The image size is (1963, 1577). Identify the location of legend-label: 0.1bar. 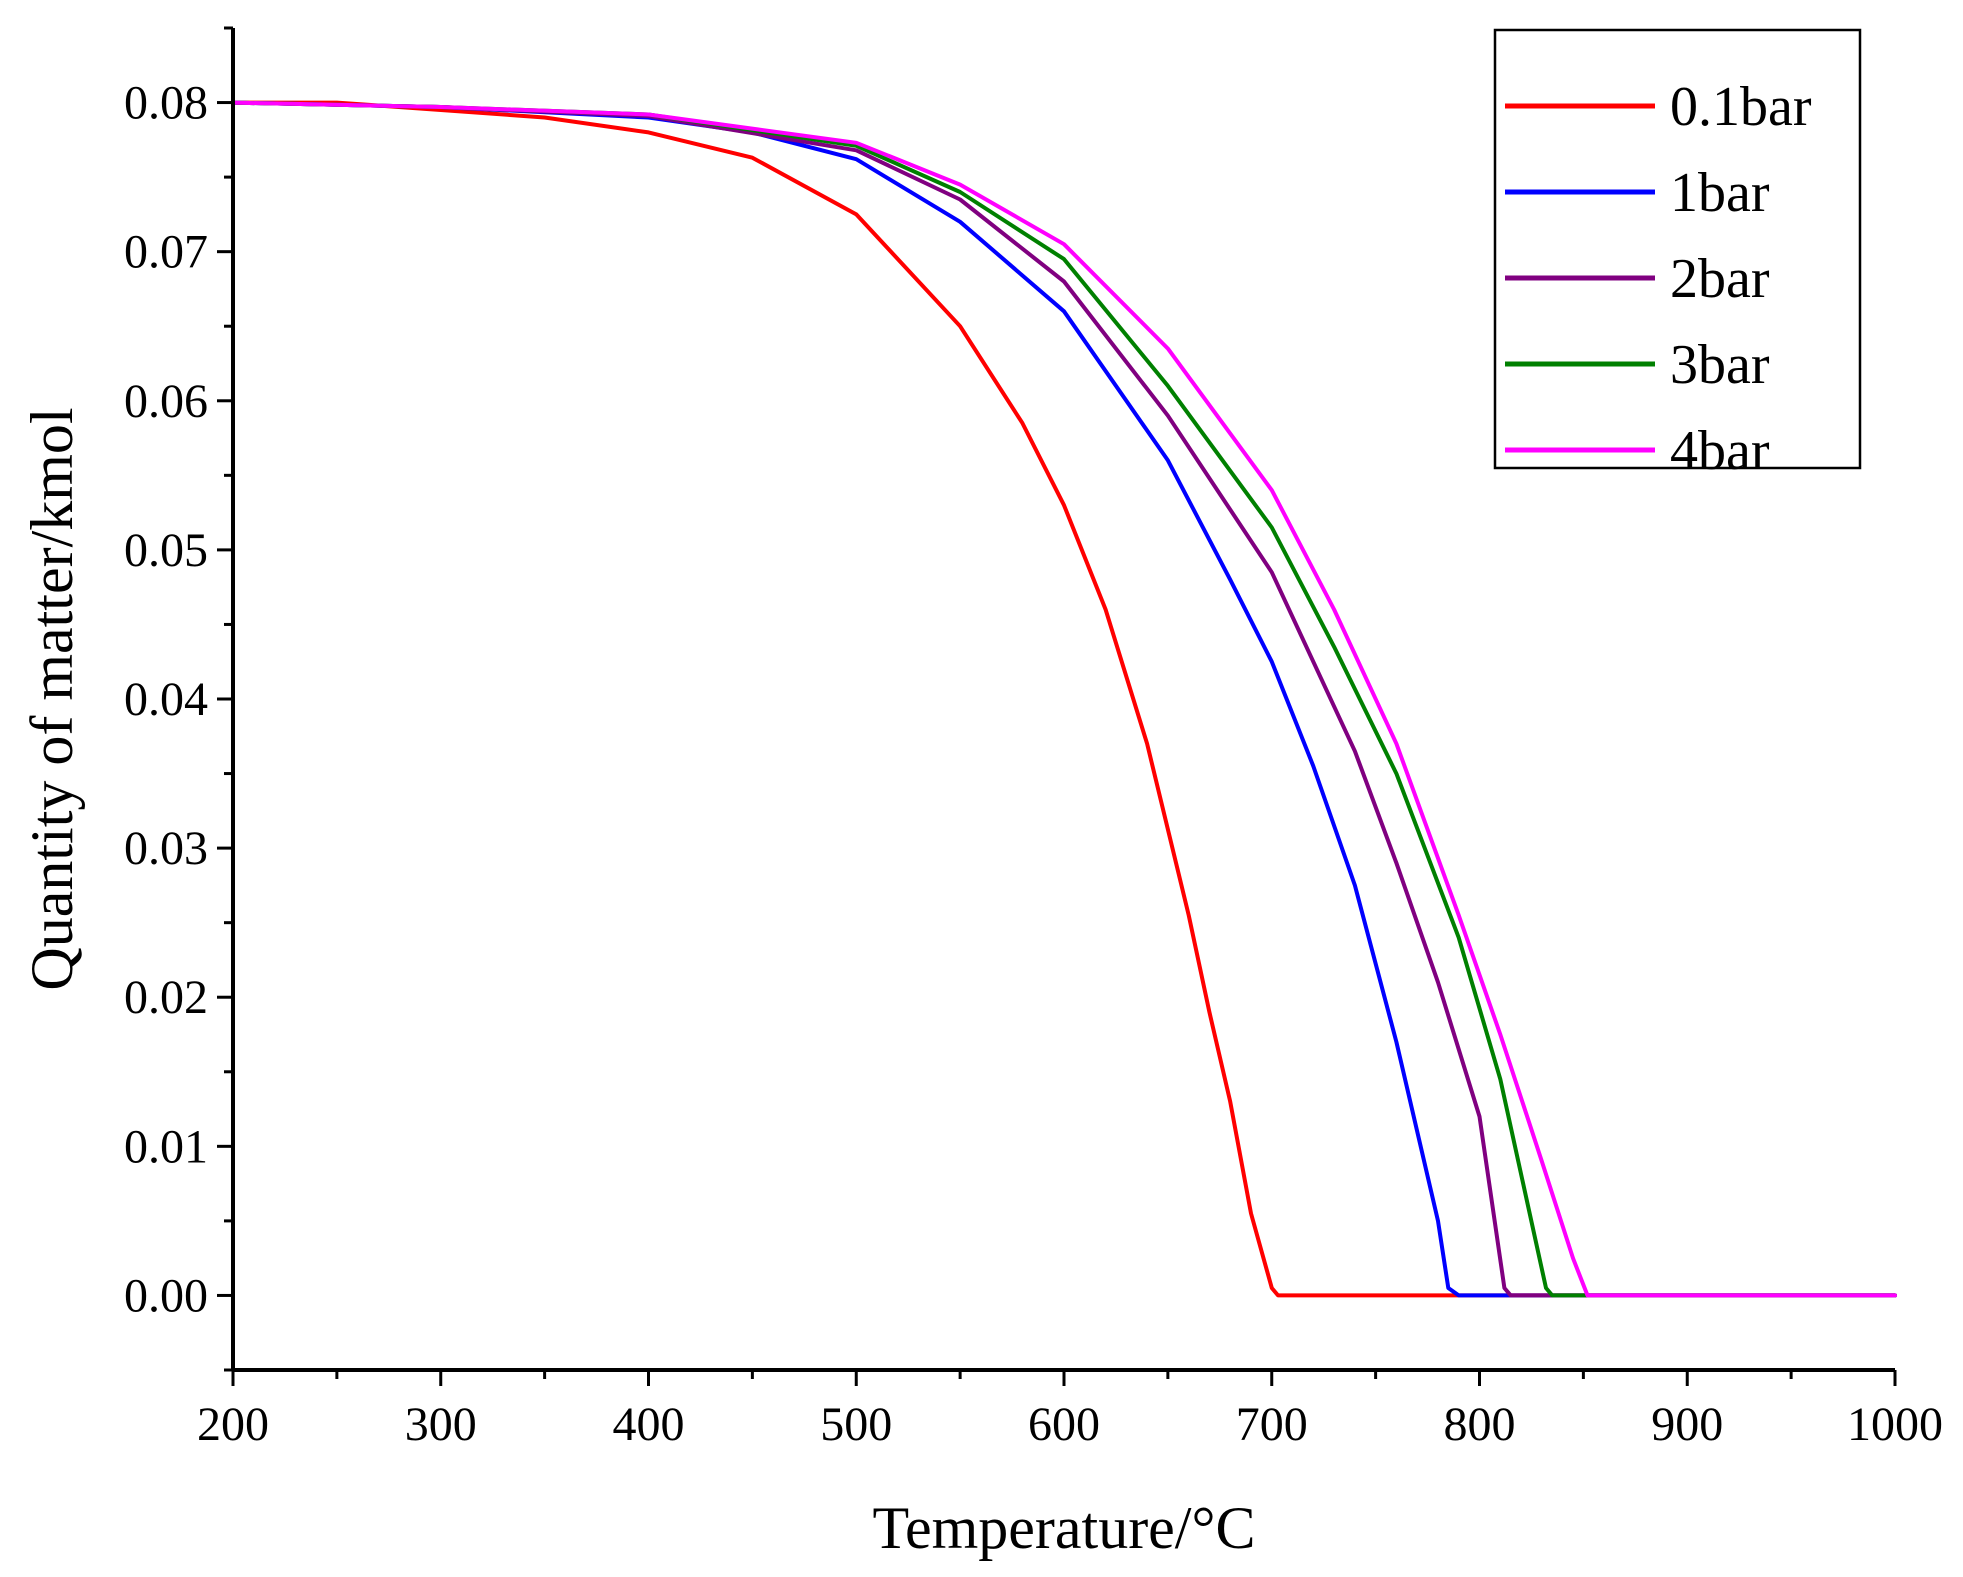
(1741, 107).